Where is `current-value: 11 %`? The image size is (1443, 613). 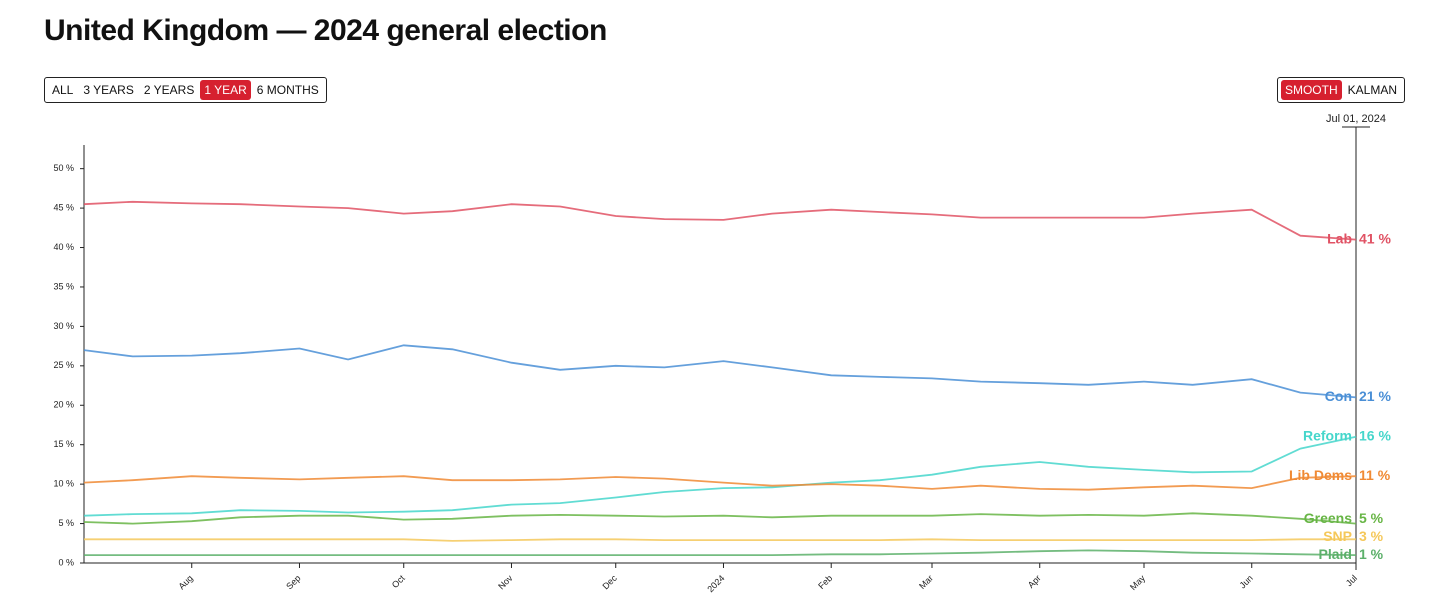 current-value: 11 % is located at coordinates (1375, 475).